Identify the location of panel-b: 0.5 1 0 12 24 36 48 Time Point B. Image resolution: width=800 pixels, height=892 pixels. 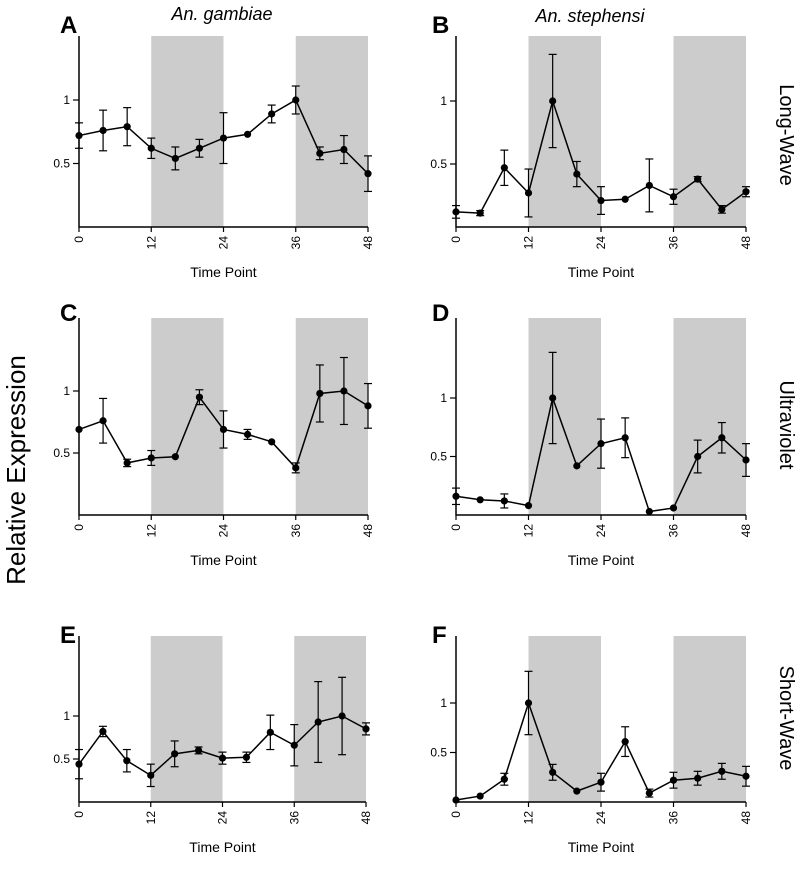
(591, 146).